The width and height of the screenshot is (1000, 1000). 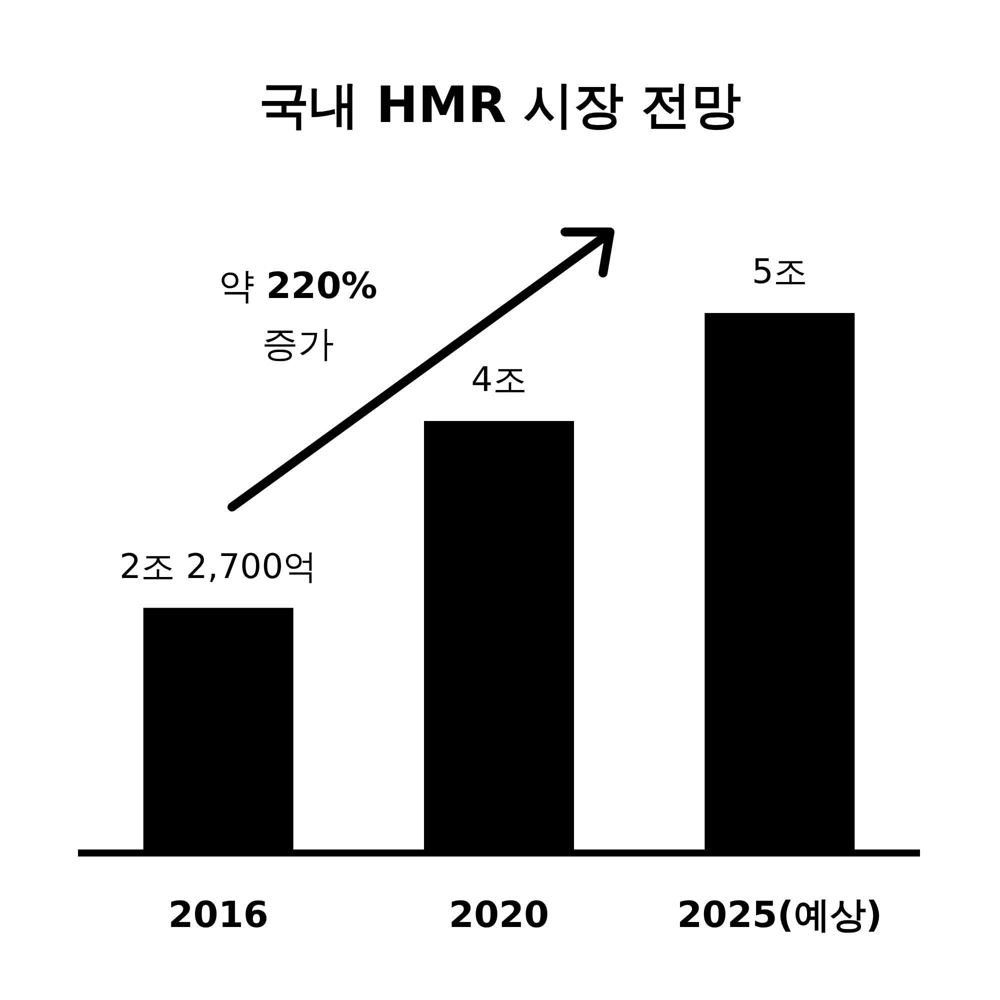 I want to click on annotation: 약 220% 증가, so click(x=298, y=315).